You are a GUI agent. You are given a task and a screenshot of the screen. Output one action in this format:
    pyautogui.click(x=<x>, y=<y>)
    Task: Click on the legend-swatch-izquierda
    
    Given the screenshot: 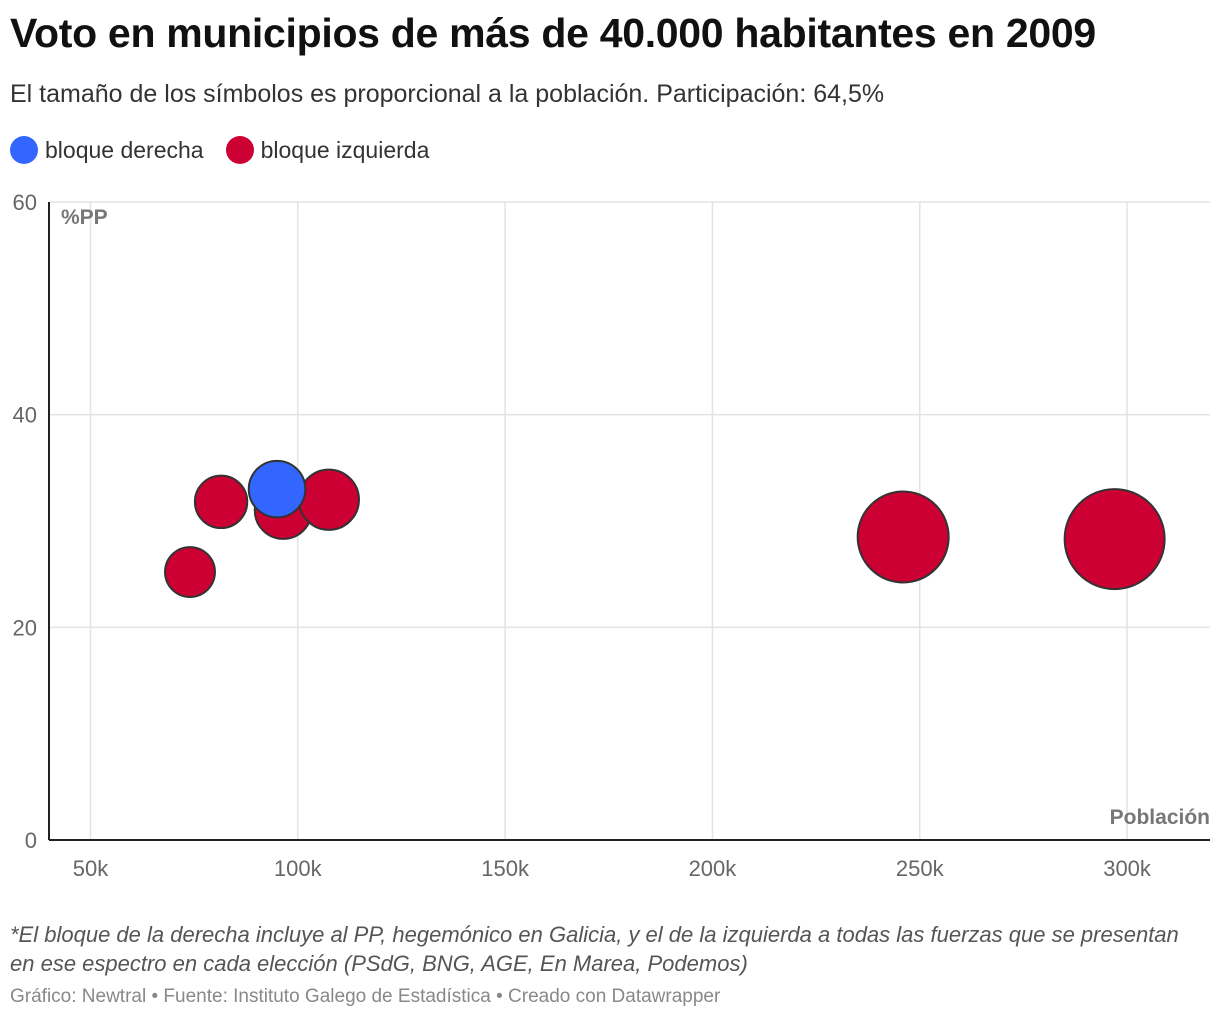 What is the action you would take?
    pyautogui.click(x=239, y=150)
    